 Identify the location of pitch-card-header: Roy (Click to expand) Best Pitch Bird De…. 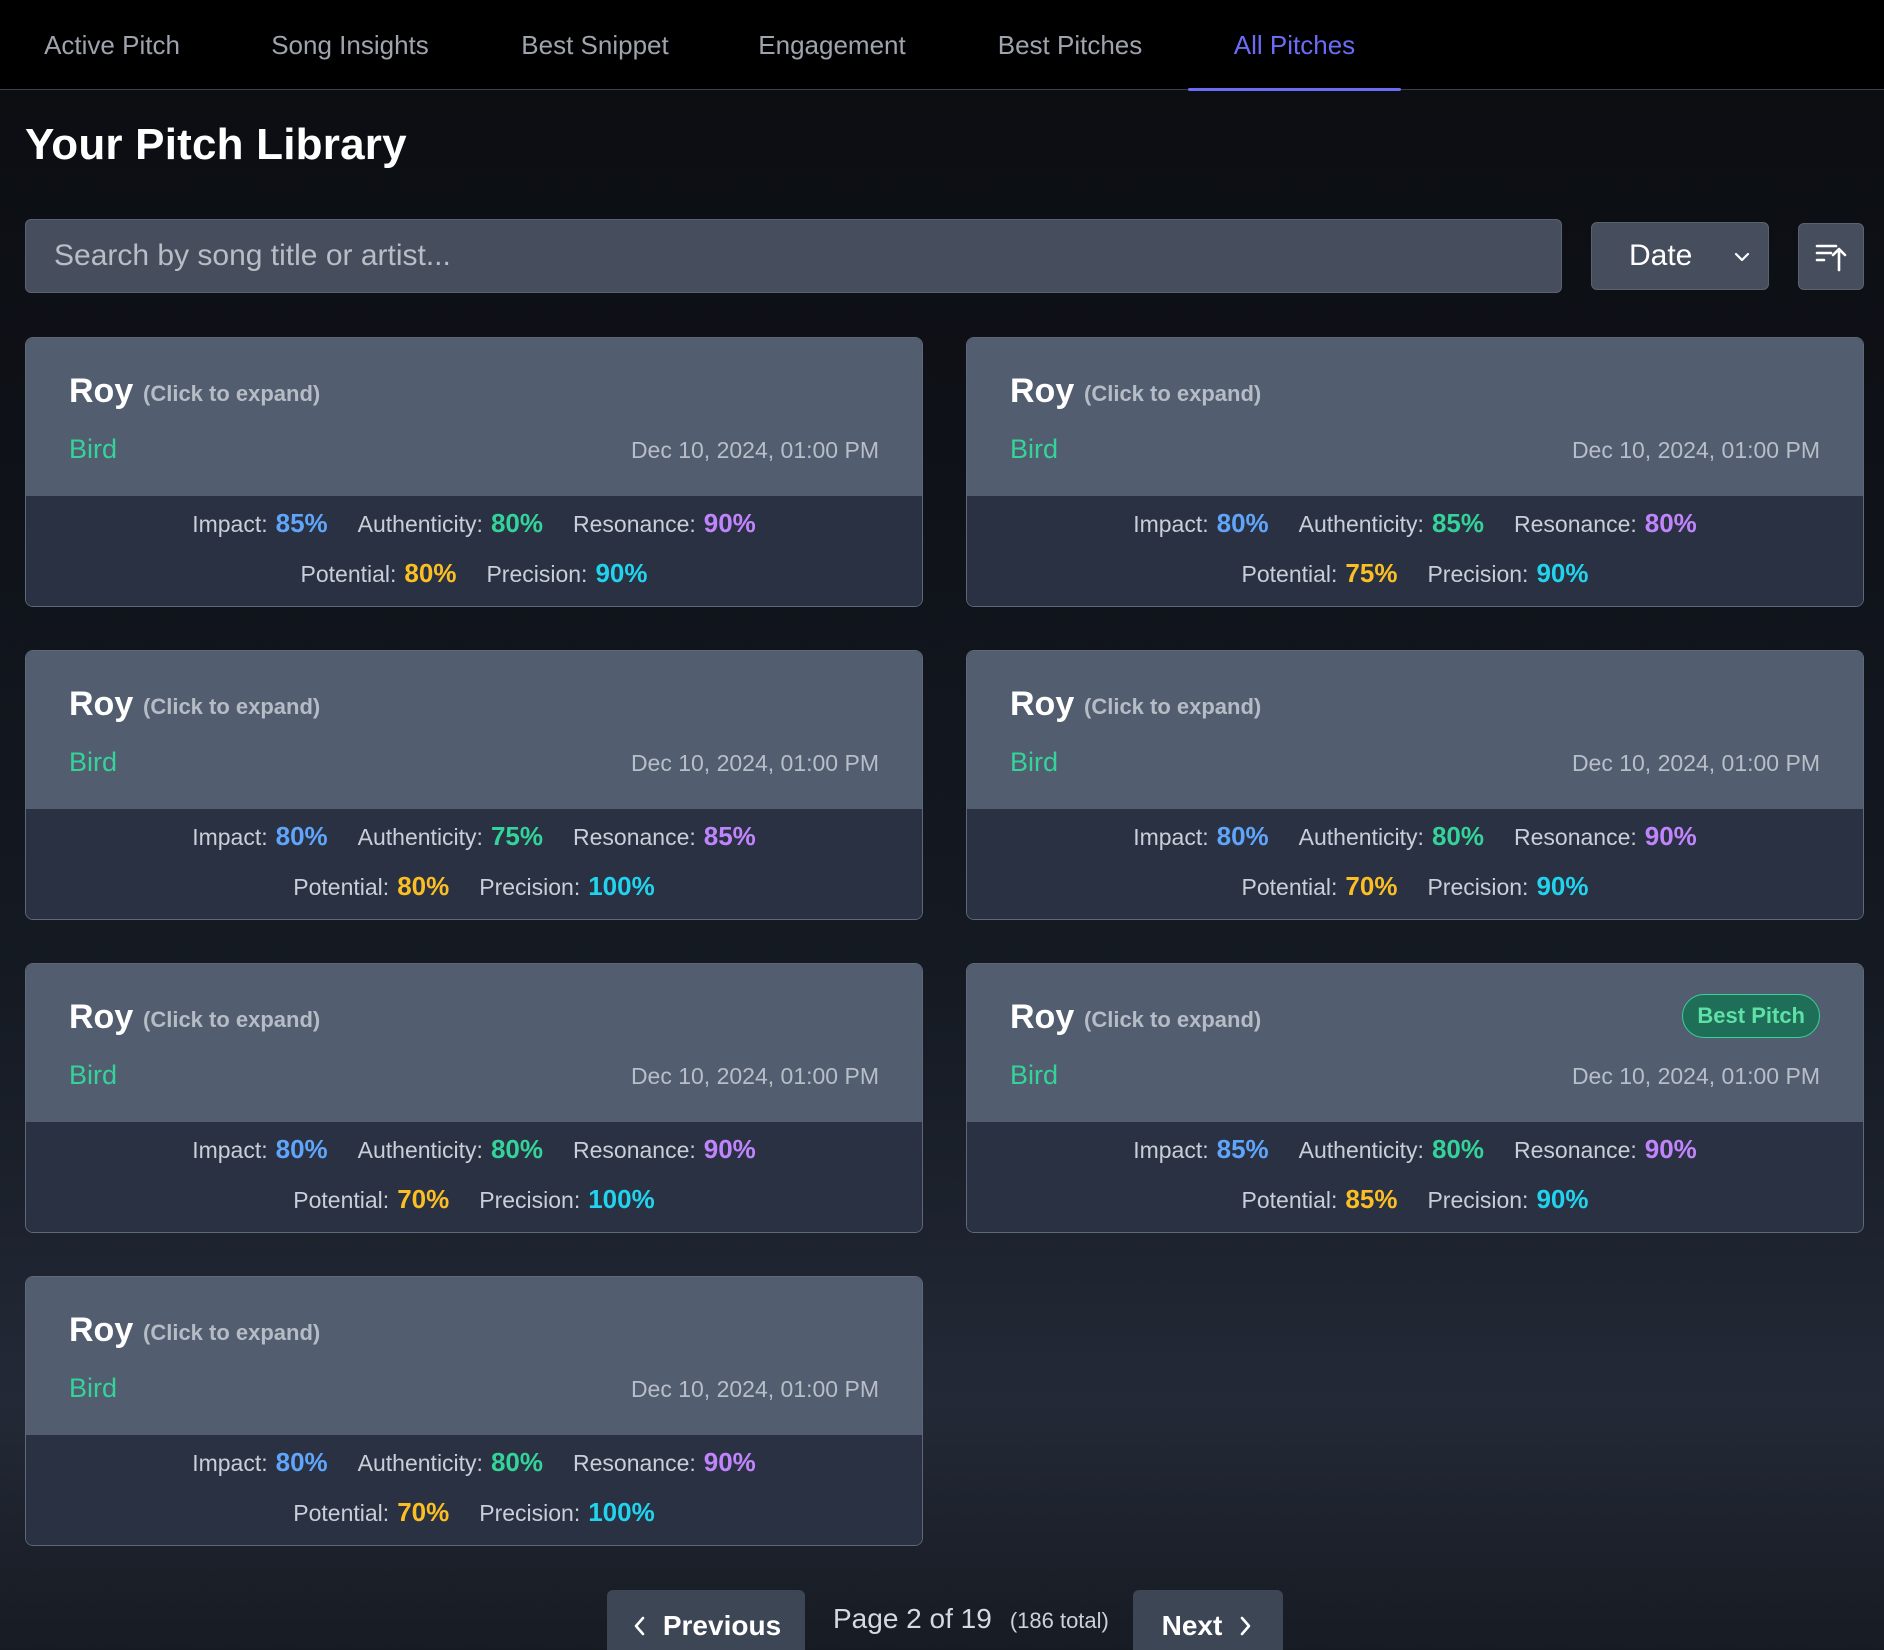
(1415, 1043).